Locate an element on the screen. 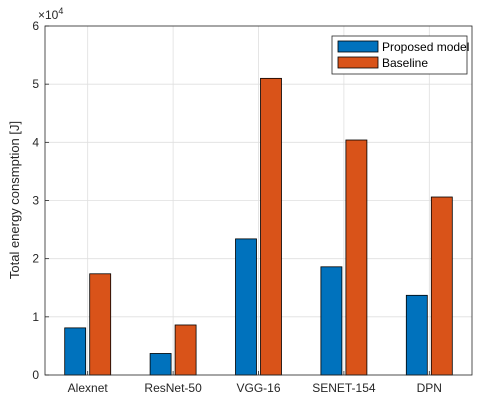 The width and height of the screenshot is (483, 394). y-tick-label: 3 is located at coordinates (35, 201).